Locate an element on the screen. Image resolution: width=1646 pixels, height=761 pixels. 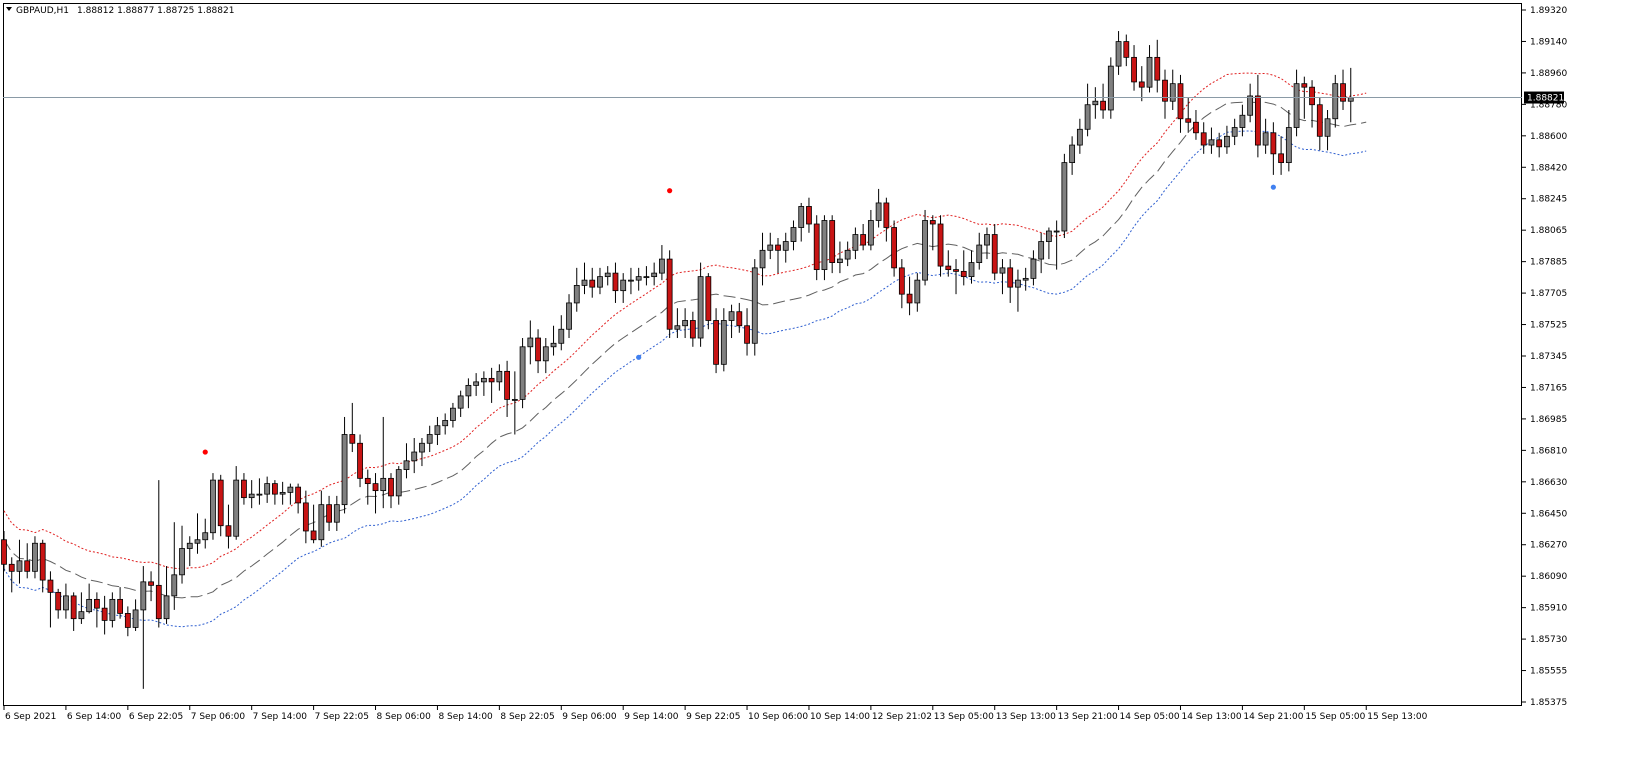
x-tick-label: 6 Sep 2021 is located at coordinates (30, 717).